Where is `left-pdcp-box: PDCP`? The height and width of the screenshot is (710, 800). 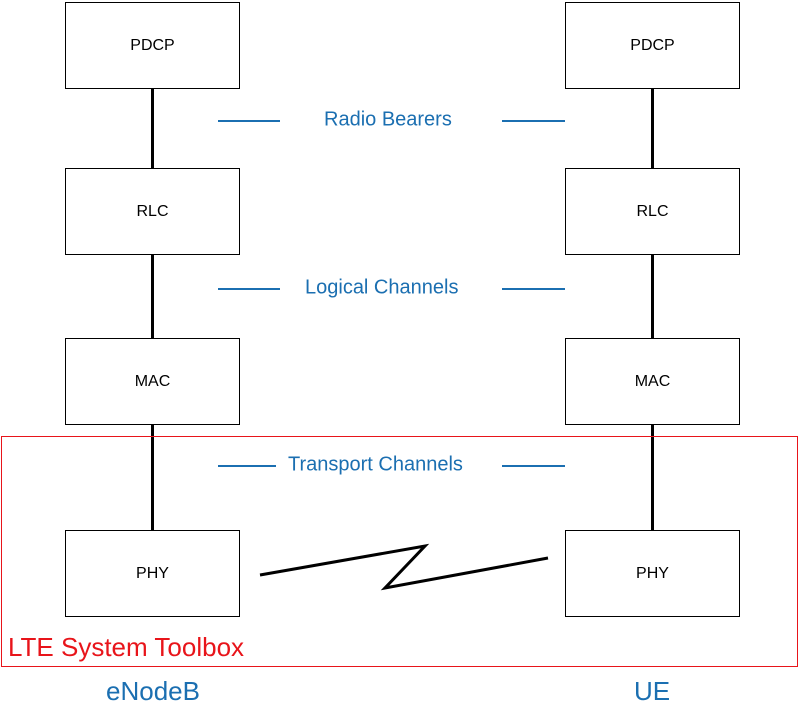
left-pdcp-box: PDCP is located at coordinates (152, 45).